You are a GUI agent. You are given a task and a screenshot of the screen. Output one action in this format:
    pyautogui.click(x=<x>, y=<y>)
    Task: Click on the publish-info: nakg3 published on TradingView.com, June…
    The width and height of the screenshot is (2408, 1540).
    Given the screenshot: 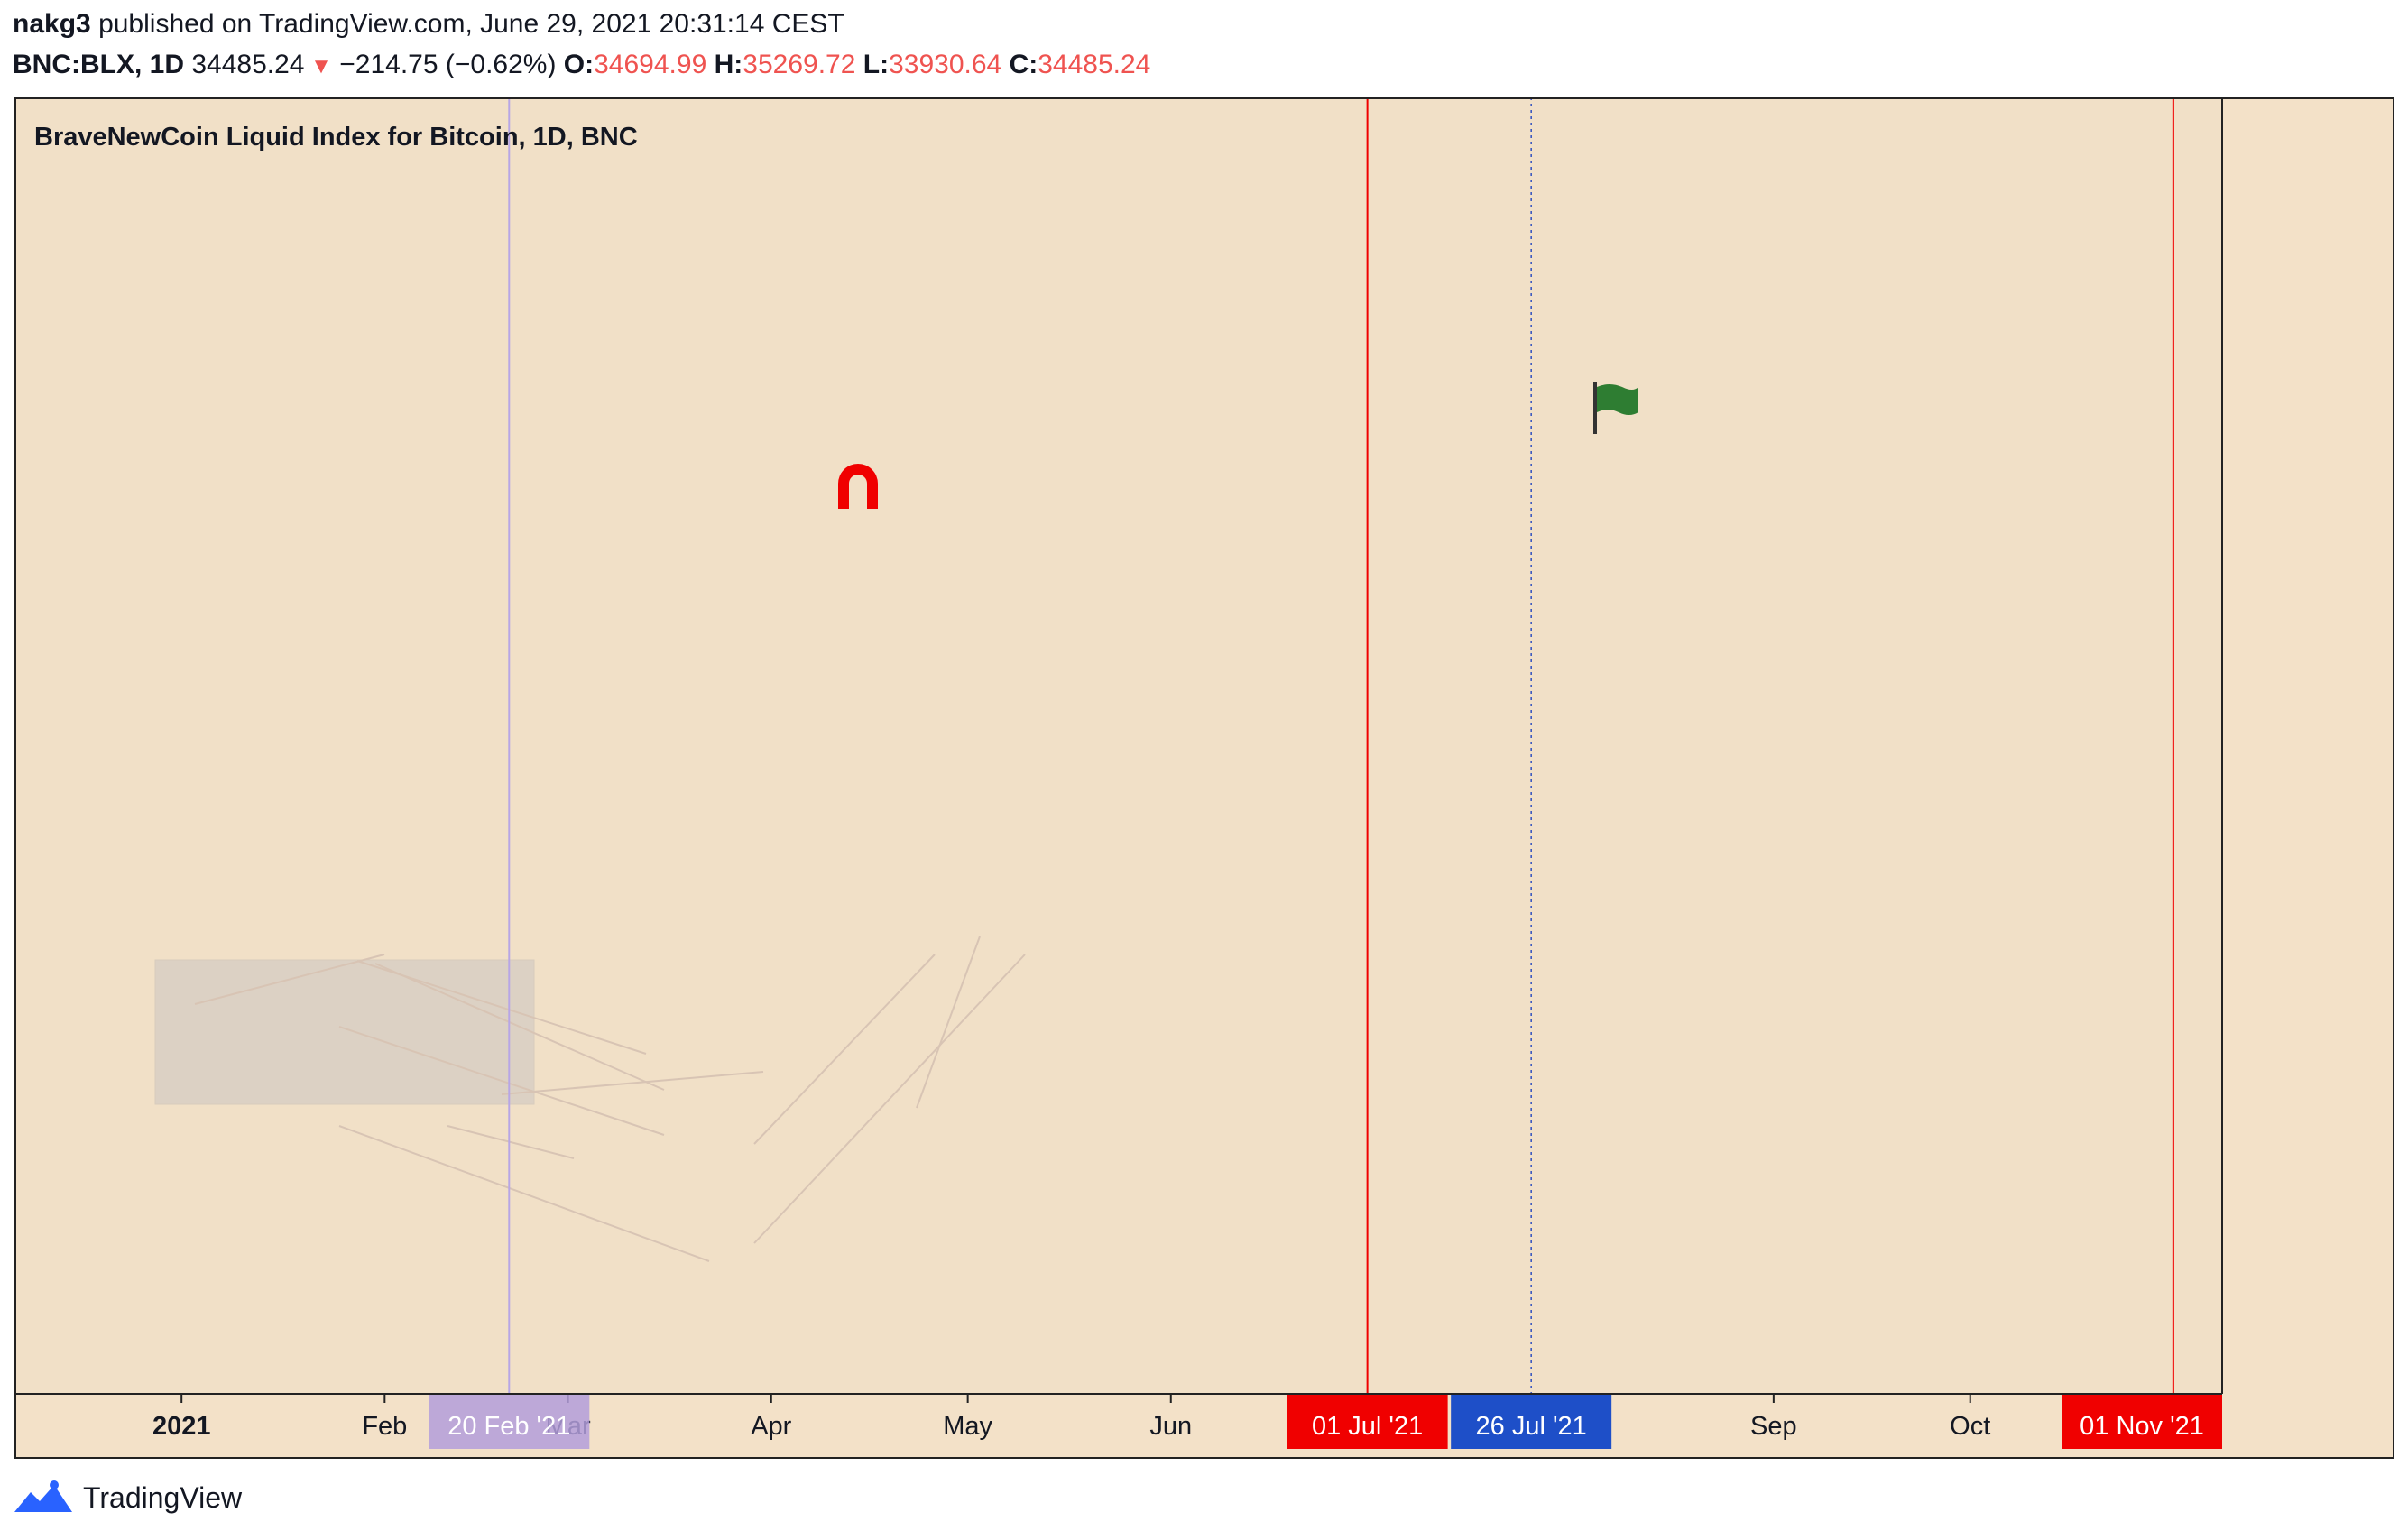 What is the action you would take?
    pyautogui.click(x=428, y=24)
    